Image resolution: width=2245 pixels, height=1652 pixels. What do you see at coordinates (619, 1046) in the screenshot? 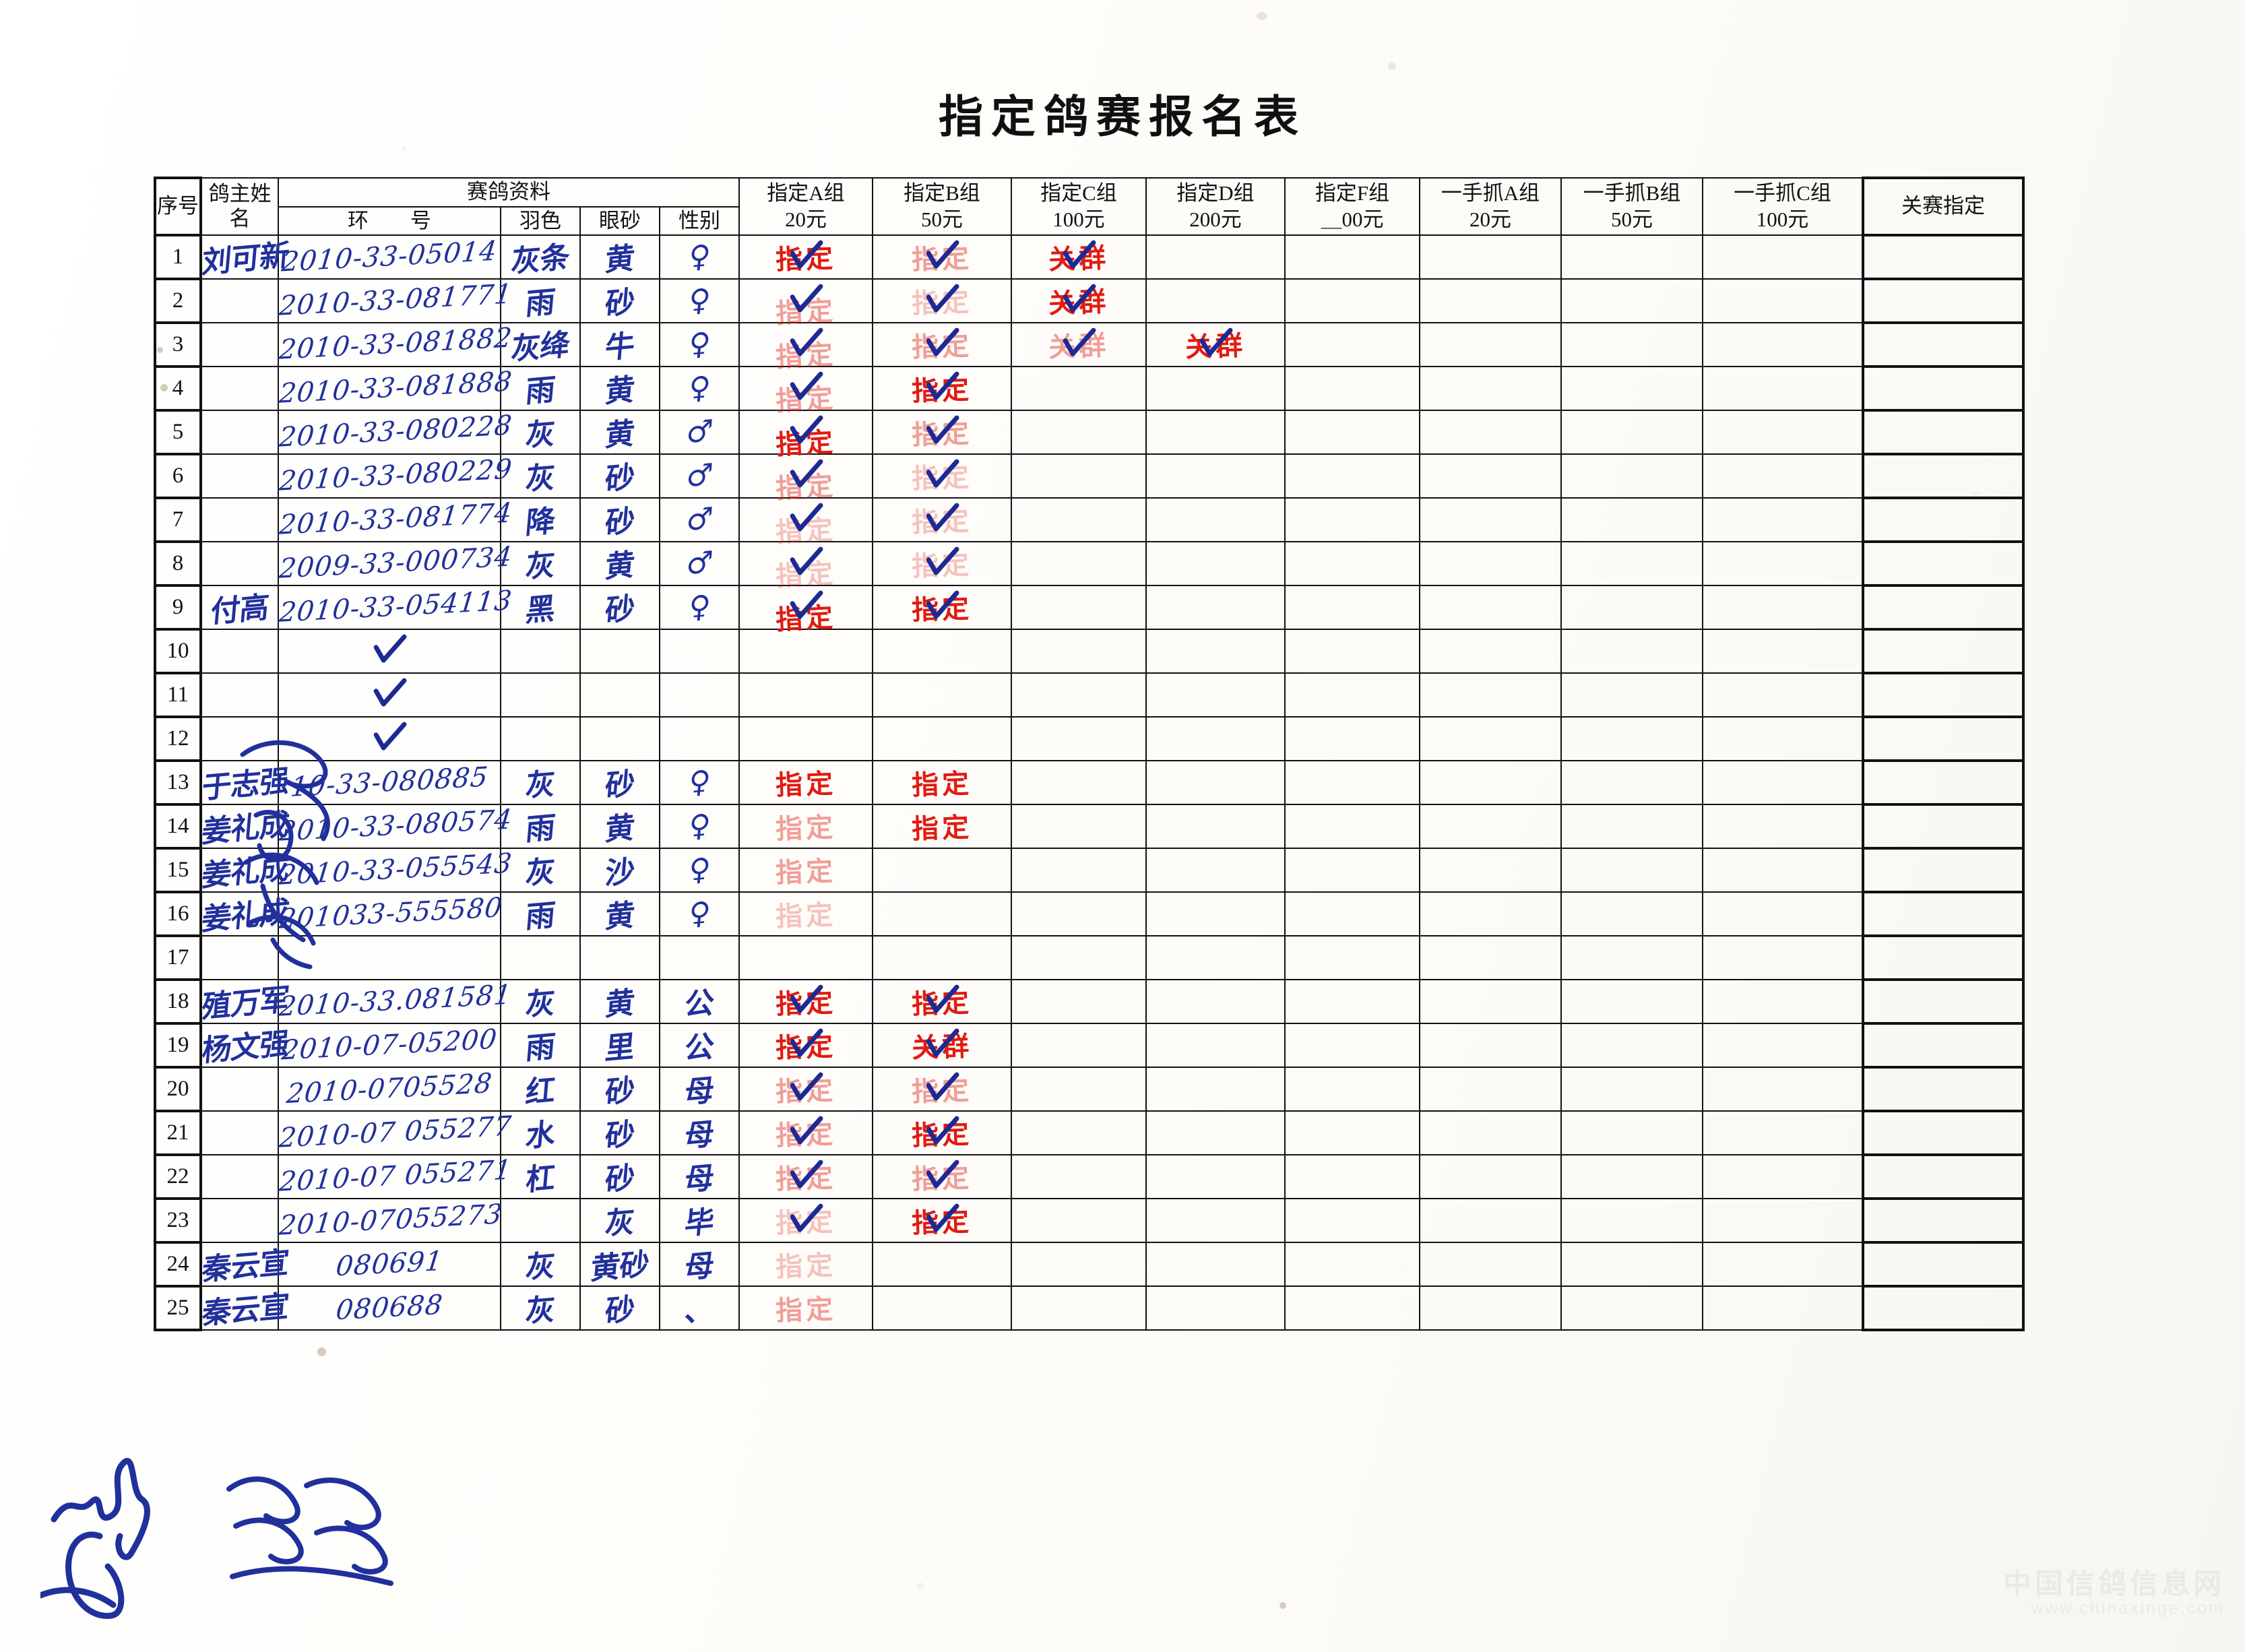
I see `cell-eye: 里` at bounding box center [619, 1046].